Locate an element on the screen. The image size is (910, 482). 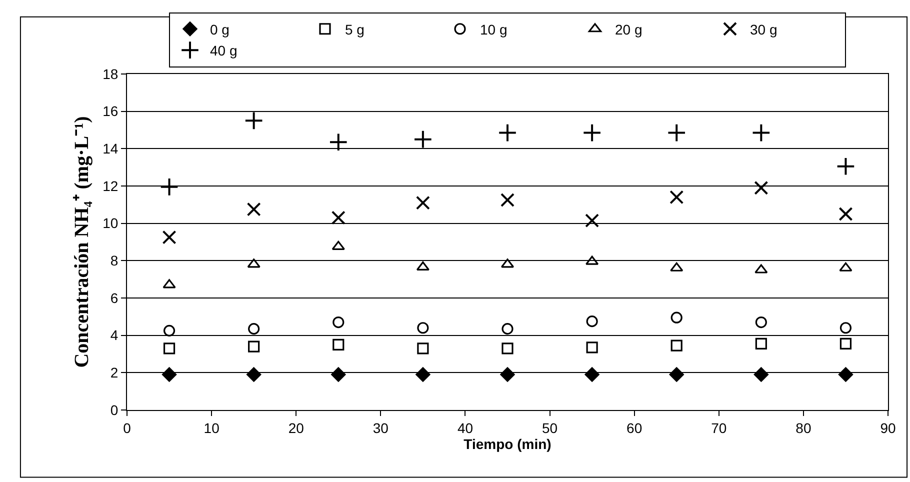
y-tick-label: 4 is located at coordinates (114, 335).